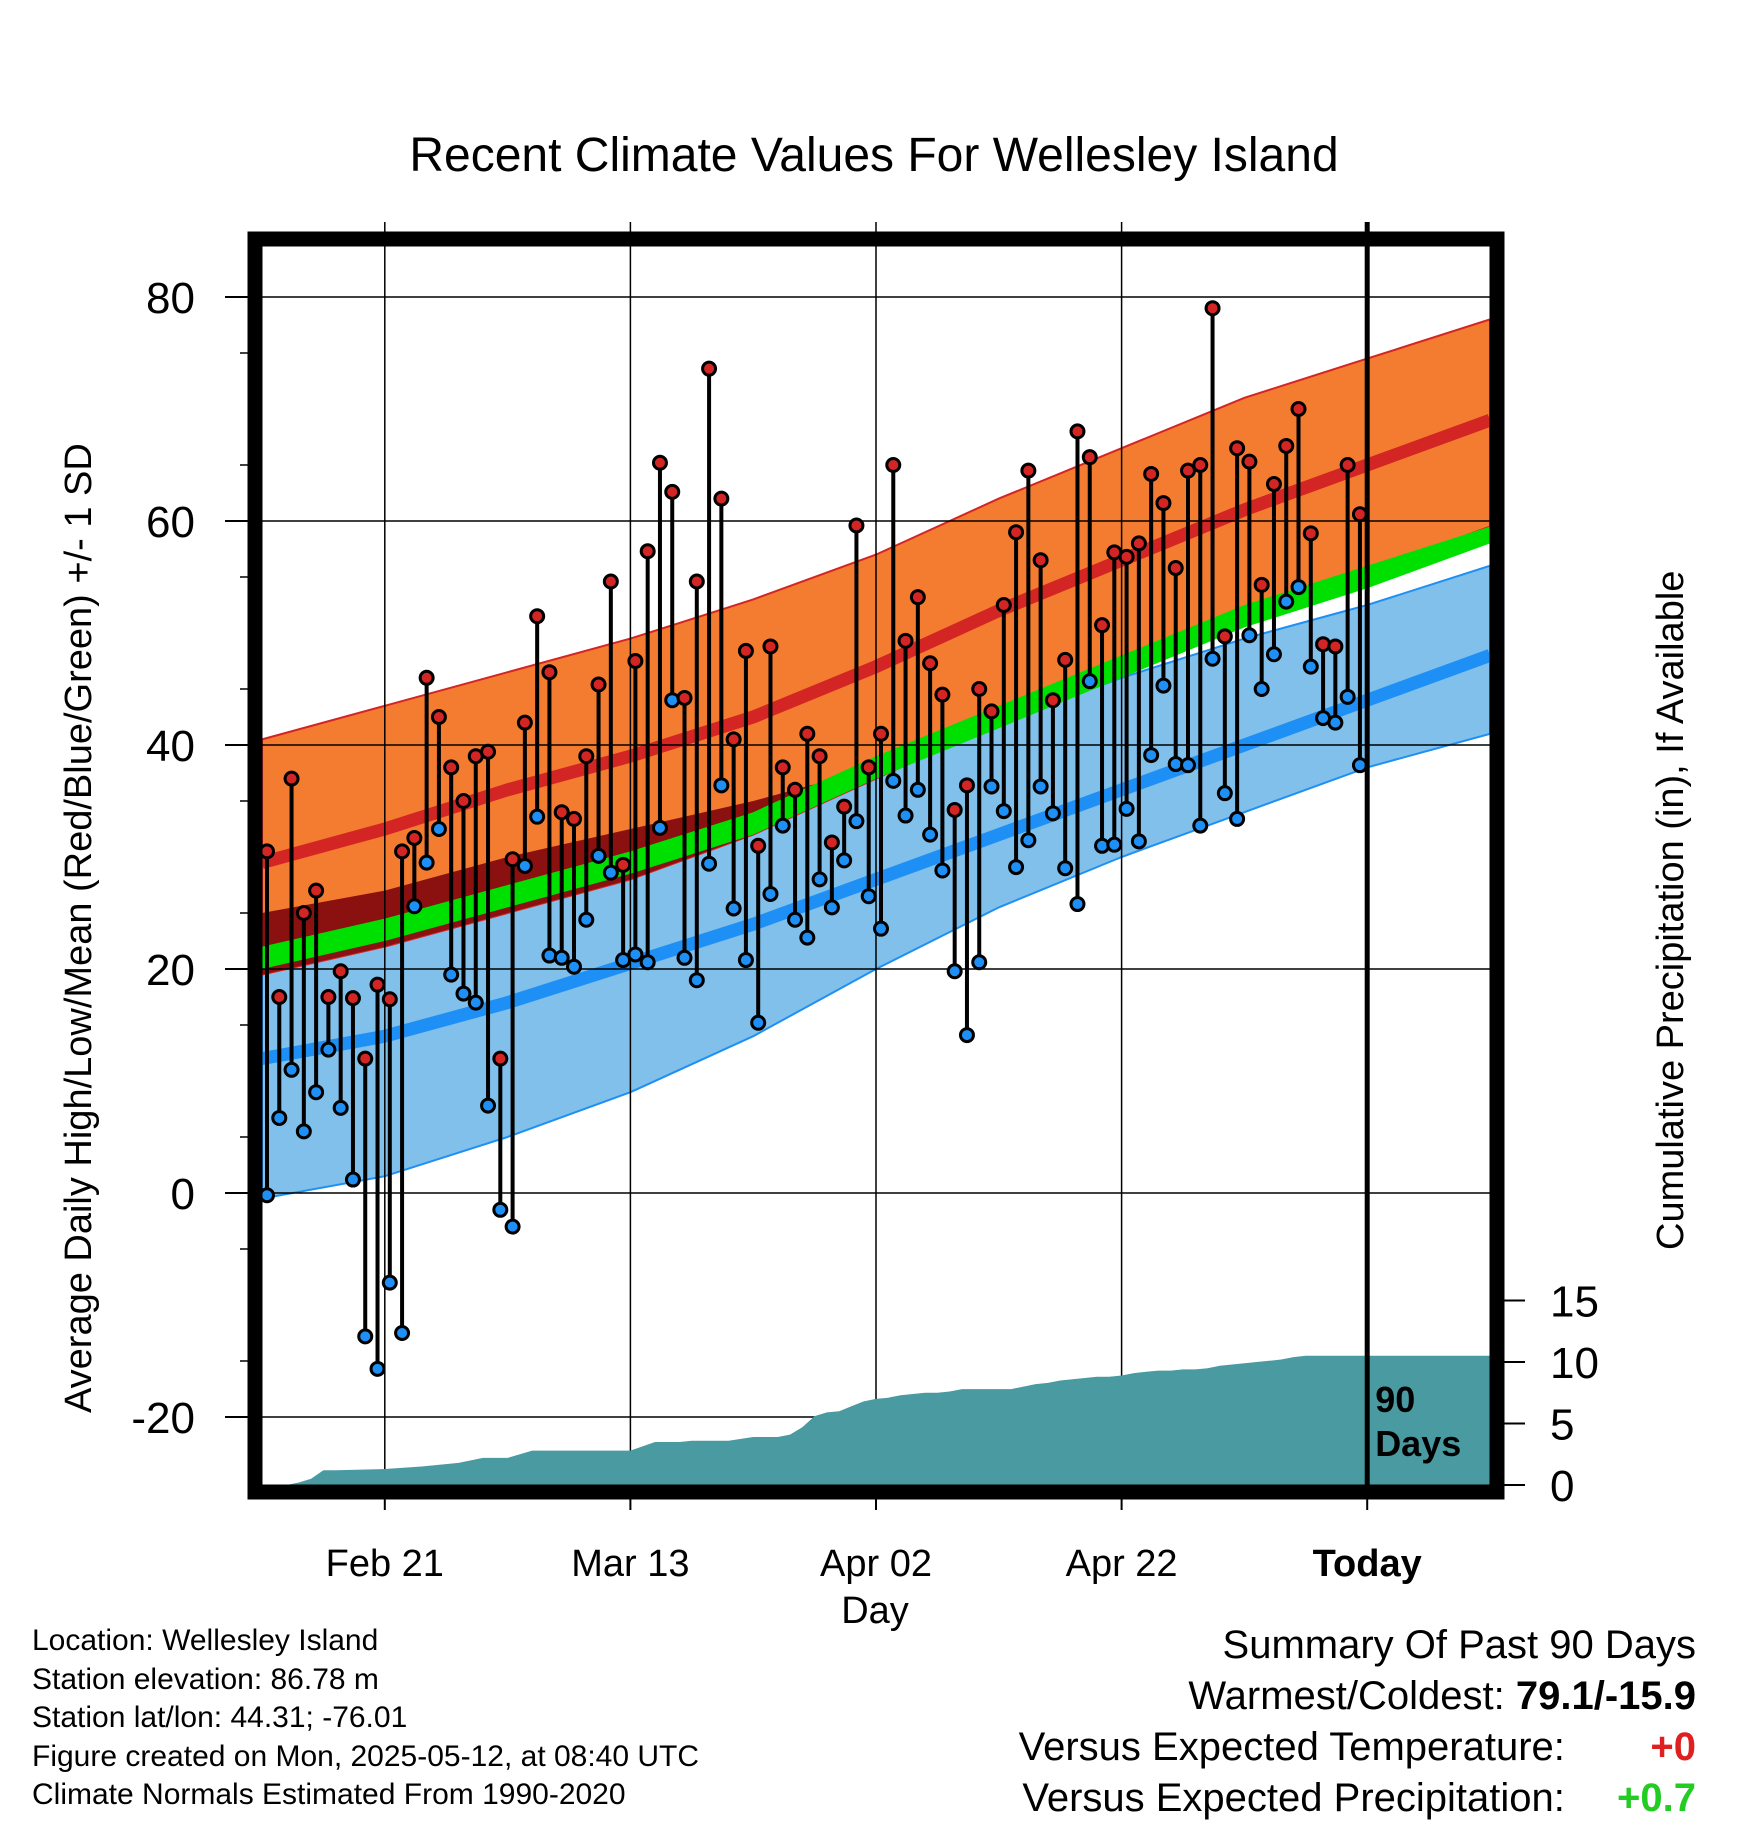 Image resolution: width=1748 pixels, height=1828 pixels. I want to click on normals-text: Climate Normals Estimated From 1990-2020, so click(329, 1794).